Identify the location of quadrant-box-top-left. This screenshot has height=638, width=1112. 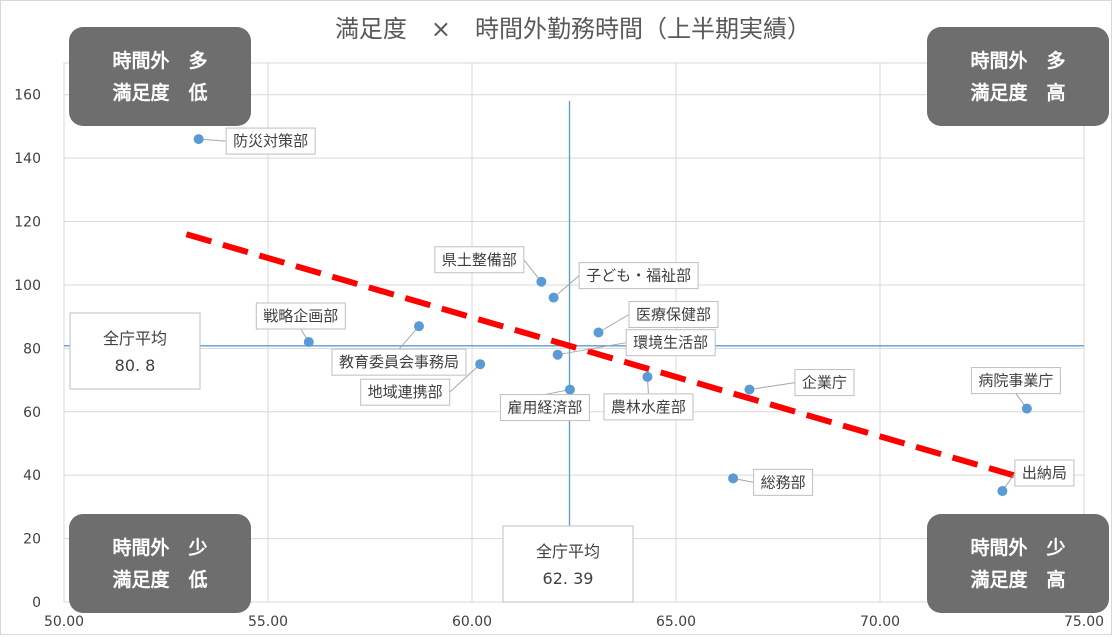
(160, 76).